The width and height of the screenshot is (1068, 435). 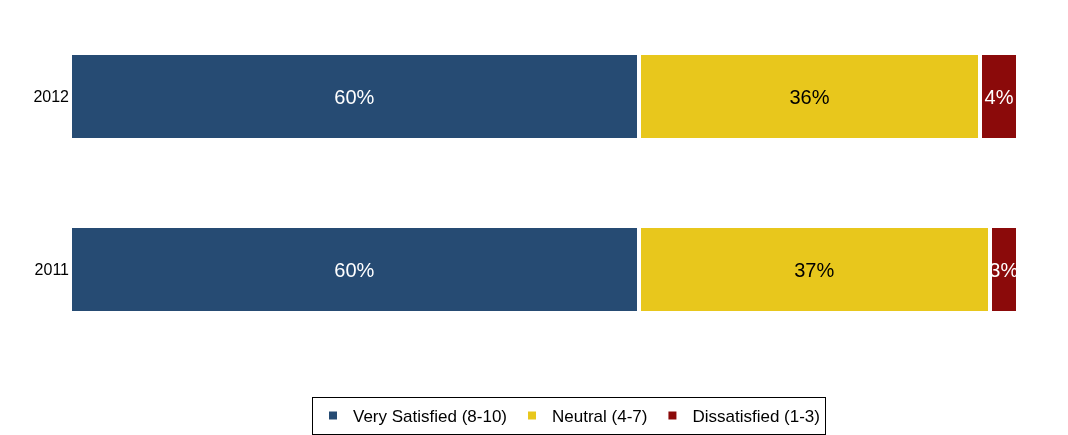 I want to click on legend-label: Dissatisfied (1-3), so click(x=756, y=417).